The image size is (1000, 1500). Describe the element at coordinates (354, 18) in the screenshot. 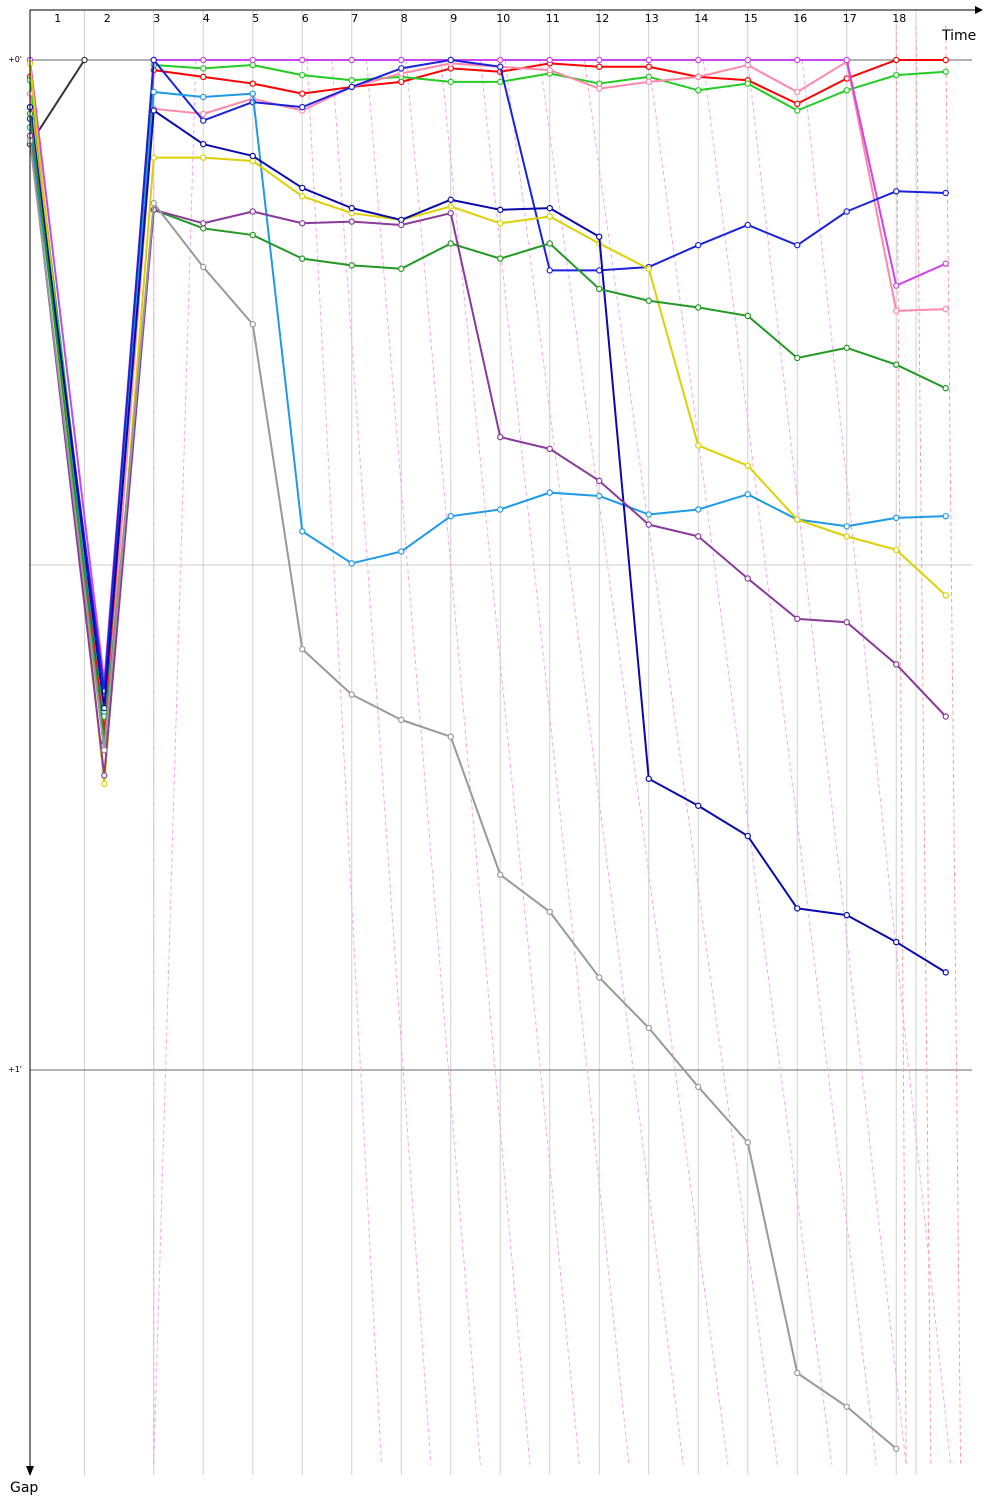

I see `lap-label-7: 7` at that location.